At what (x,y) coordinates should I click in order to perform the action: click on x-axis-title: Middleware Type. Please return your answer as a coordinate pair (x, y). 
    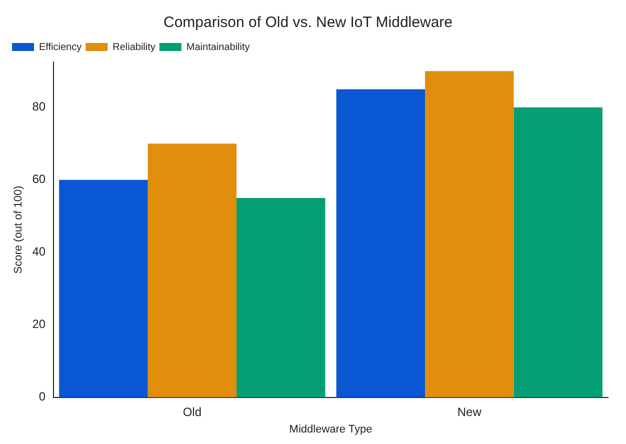
    Looking at the image, I should click on (330, 429).